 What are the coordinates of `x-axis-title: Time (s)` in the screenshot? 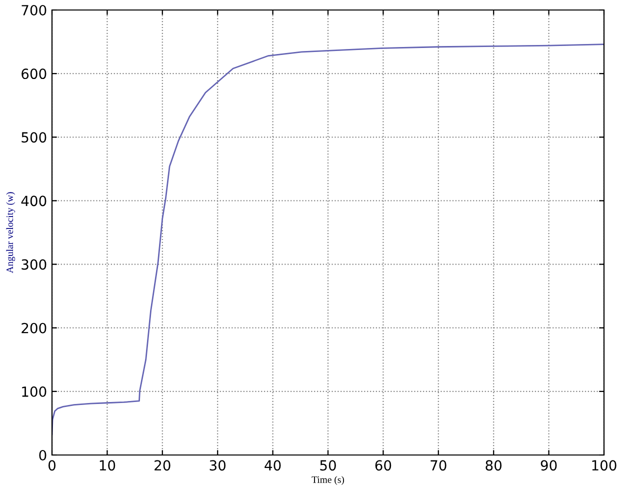 It's located at (328, 480).